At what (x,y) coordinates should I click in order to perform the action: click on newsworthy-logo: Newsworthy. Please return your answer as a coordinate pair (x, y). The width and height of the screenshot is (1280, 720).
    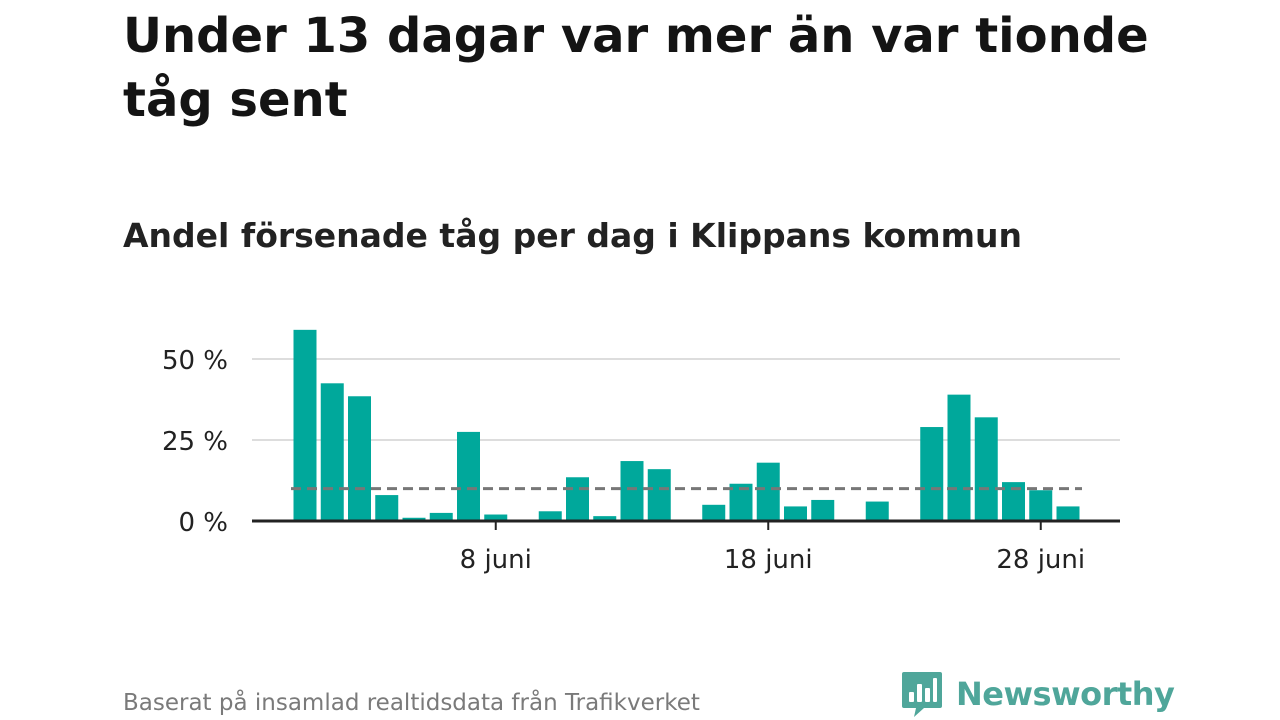
    Looking at the image, I should click on (1037, 694).